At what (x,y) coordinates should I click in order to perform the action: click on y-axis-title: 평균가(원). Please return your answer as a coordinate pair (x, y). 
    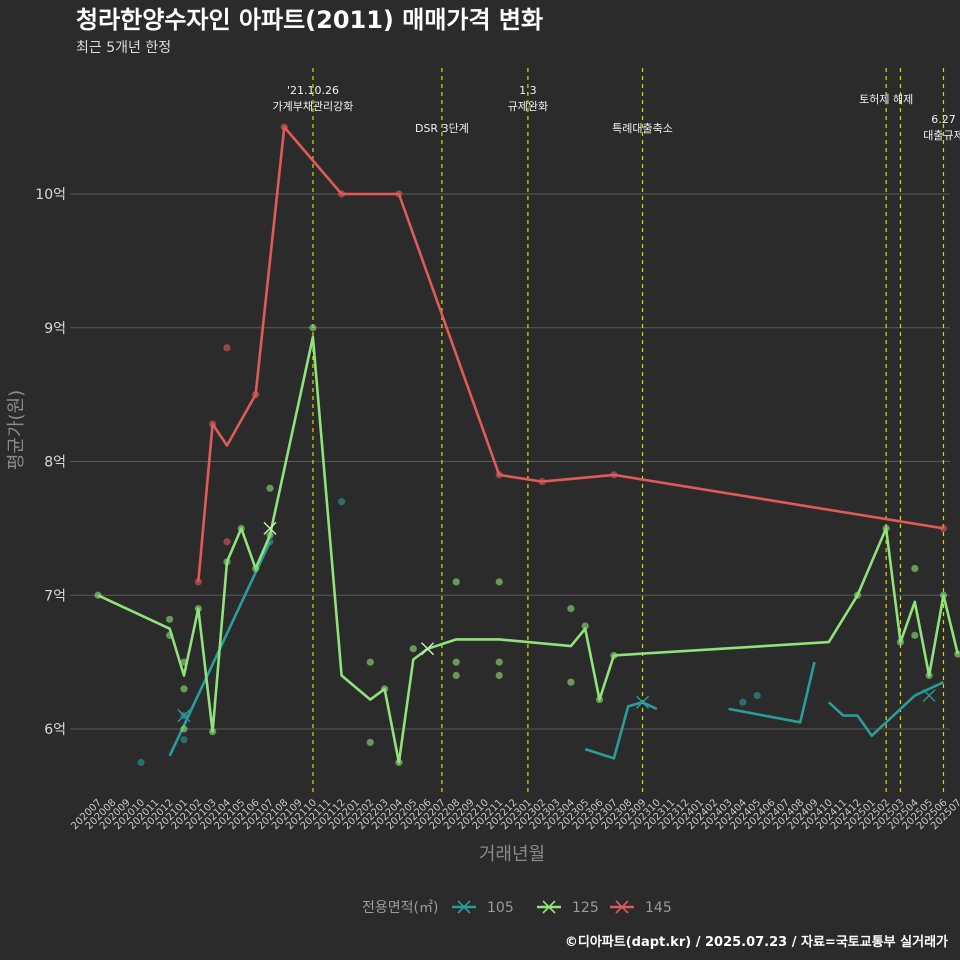
    Looking at the image, I should click on (16, 430).